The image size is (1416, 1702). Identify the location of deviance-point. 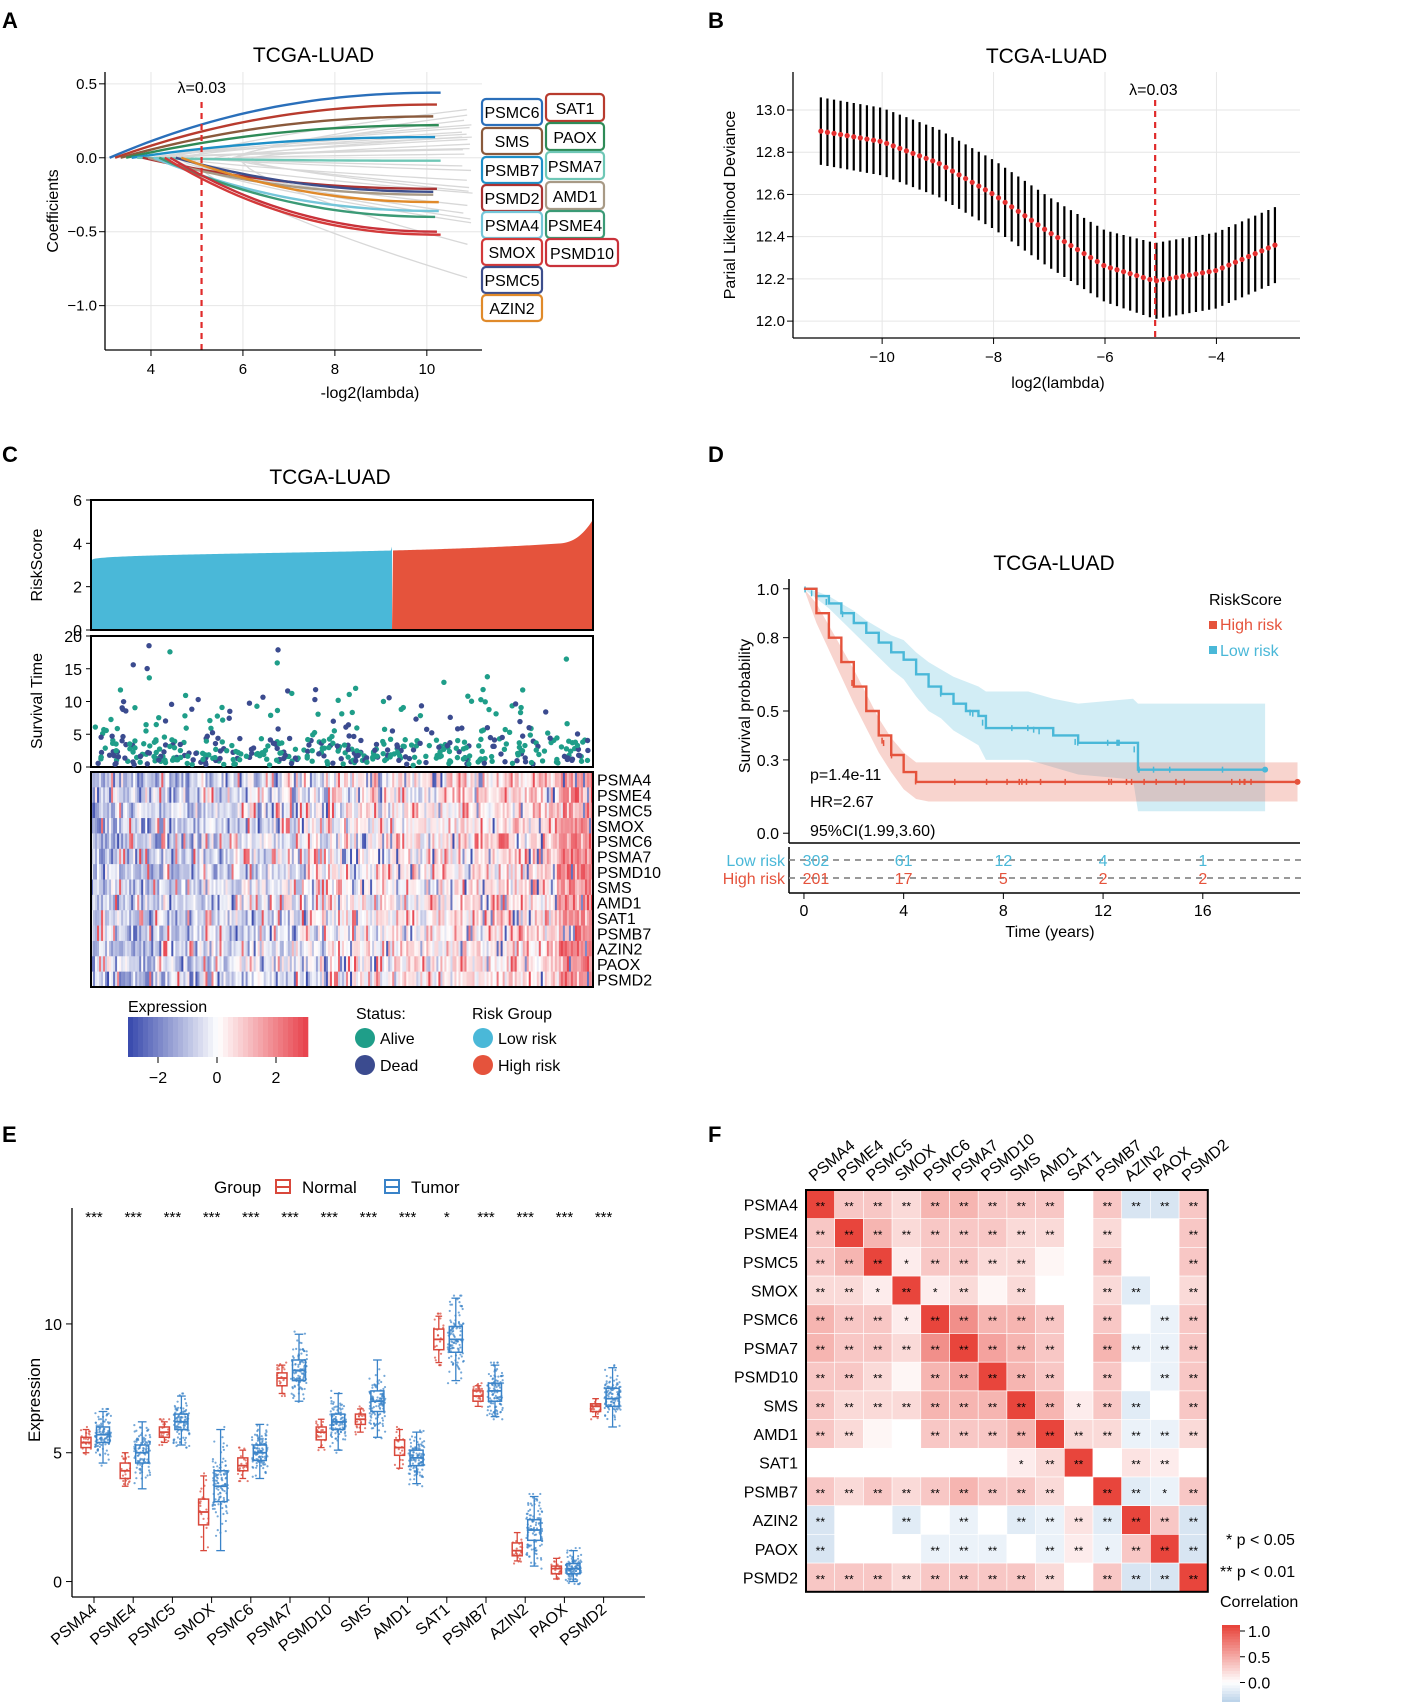
(1084, 253).